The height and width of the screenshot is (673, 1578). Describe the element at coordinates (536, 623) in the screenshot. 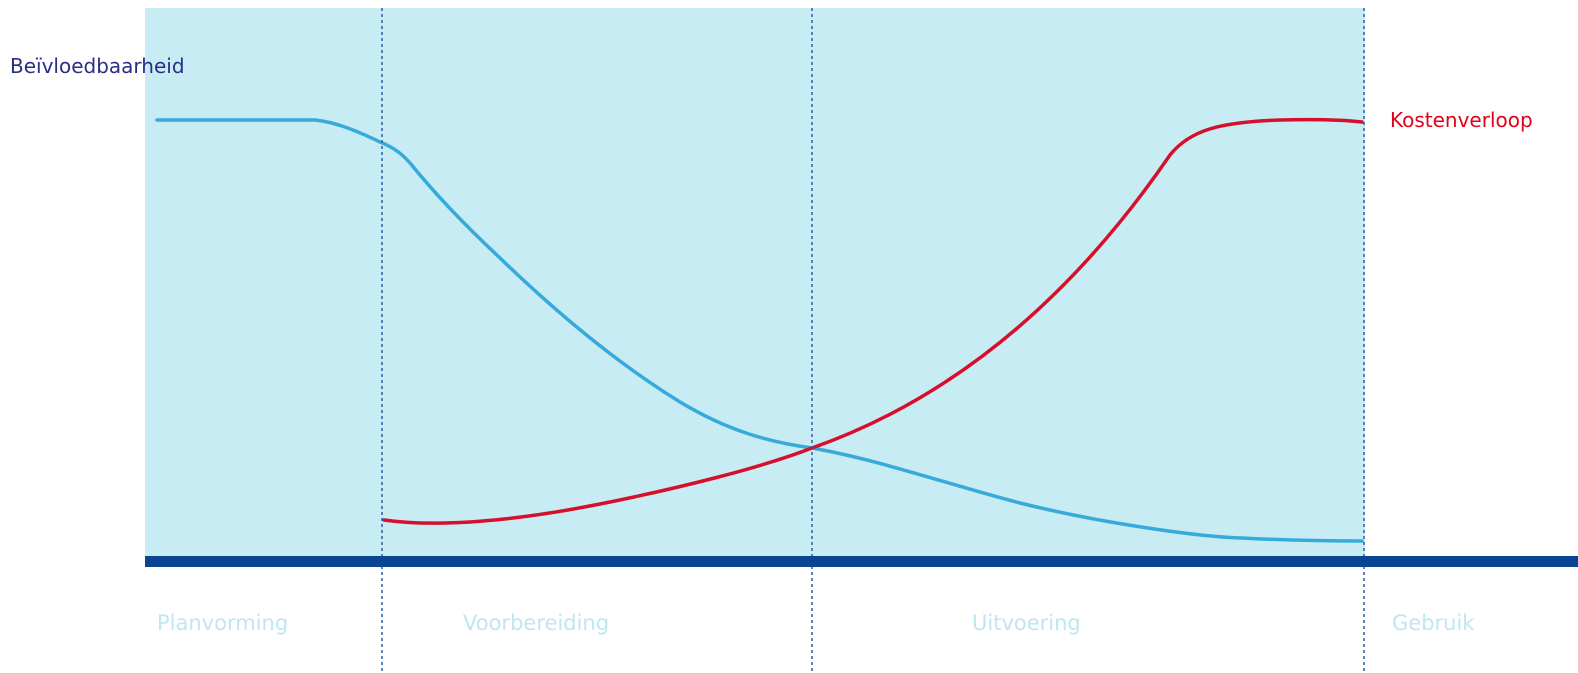

I see `phase-label-voorbereiding: Voorbereiding` at that location.